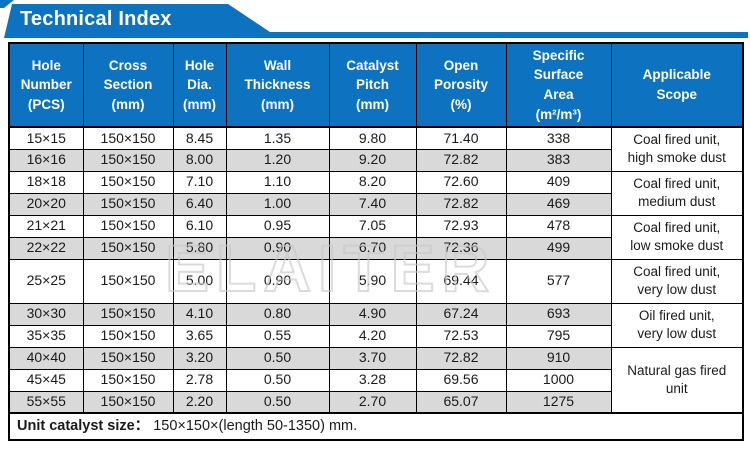  I want to click on cell-applicable-scope: Coal fired unit, very low dust, so click(677, 281).